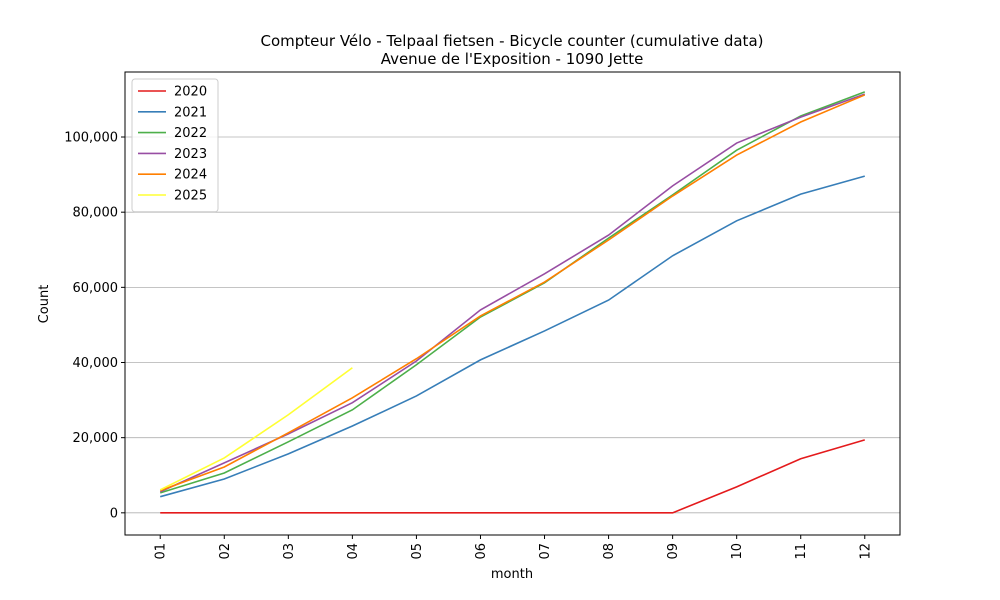  What do you see at coordinates (865, 551) in the screenshot?
I see `x-tick-label: 12` at bounding box center [865, 551].